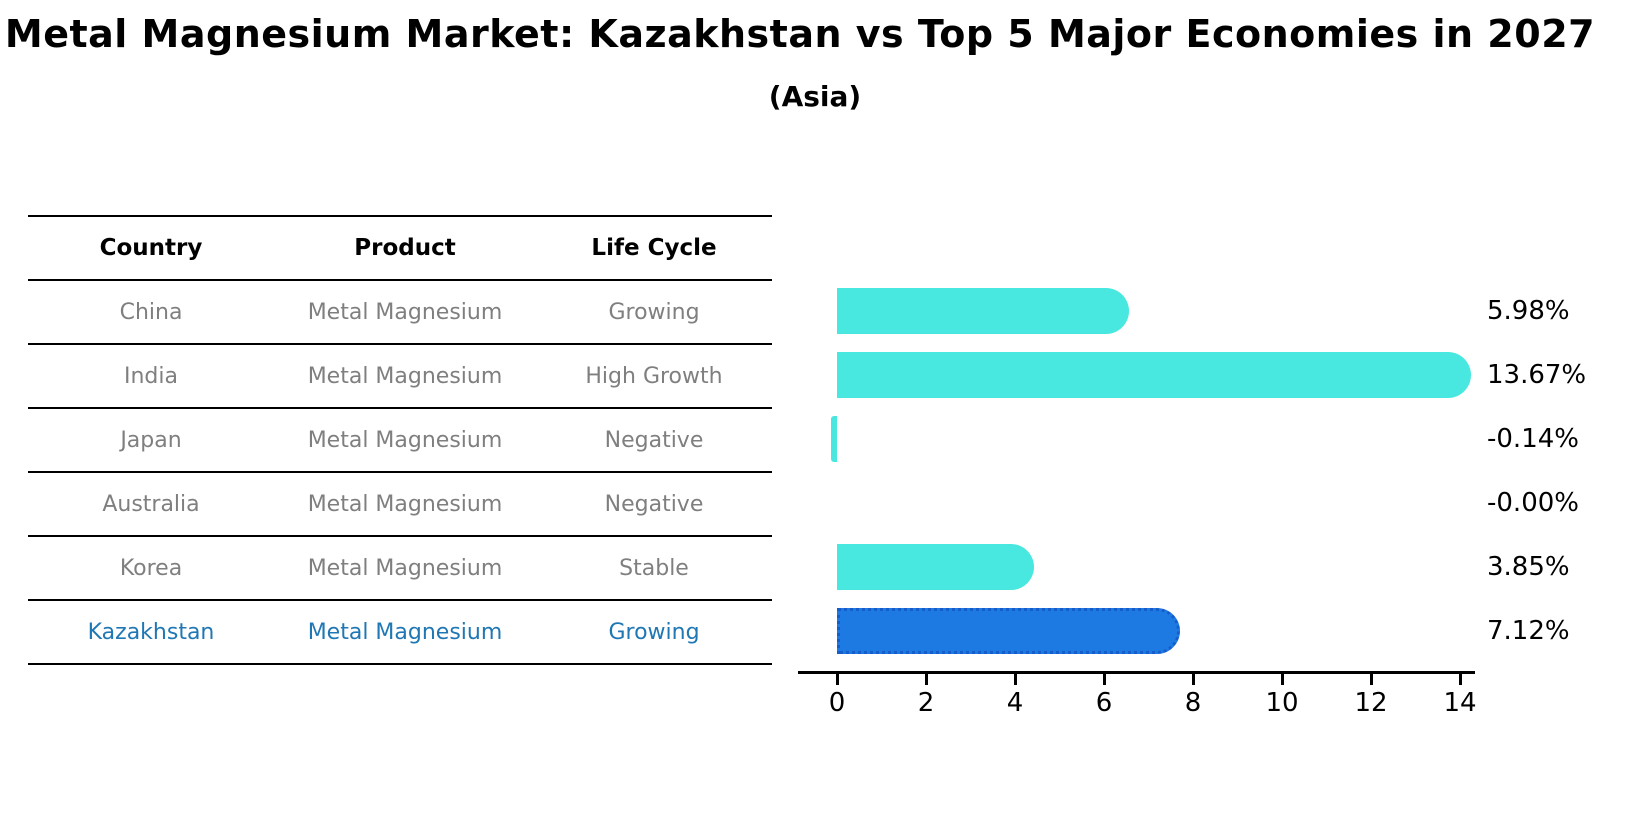 The width and height of the screenshot is (1630, 823). I want to click on table-row-japan: Japan Metal Magnesium Negative, so click(400, 441).